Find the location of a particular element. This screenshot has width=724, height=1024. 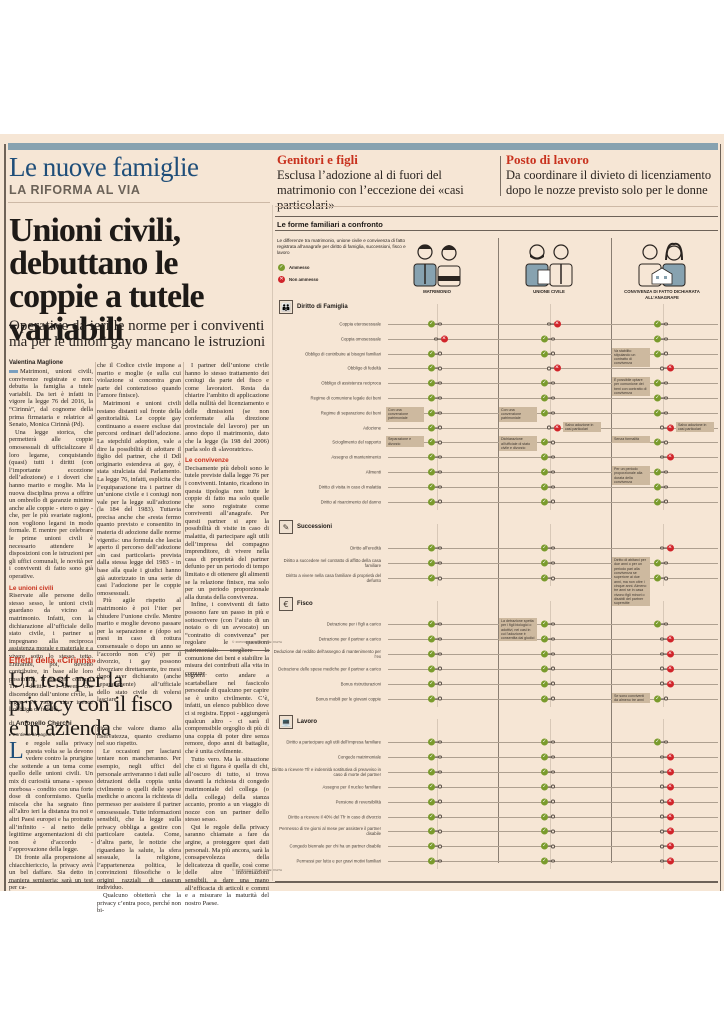

row-label: Obbligo di assistenza reciproca is located at coordinates (351, 383).